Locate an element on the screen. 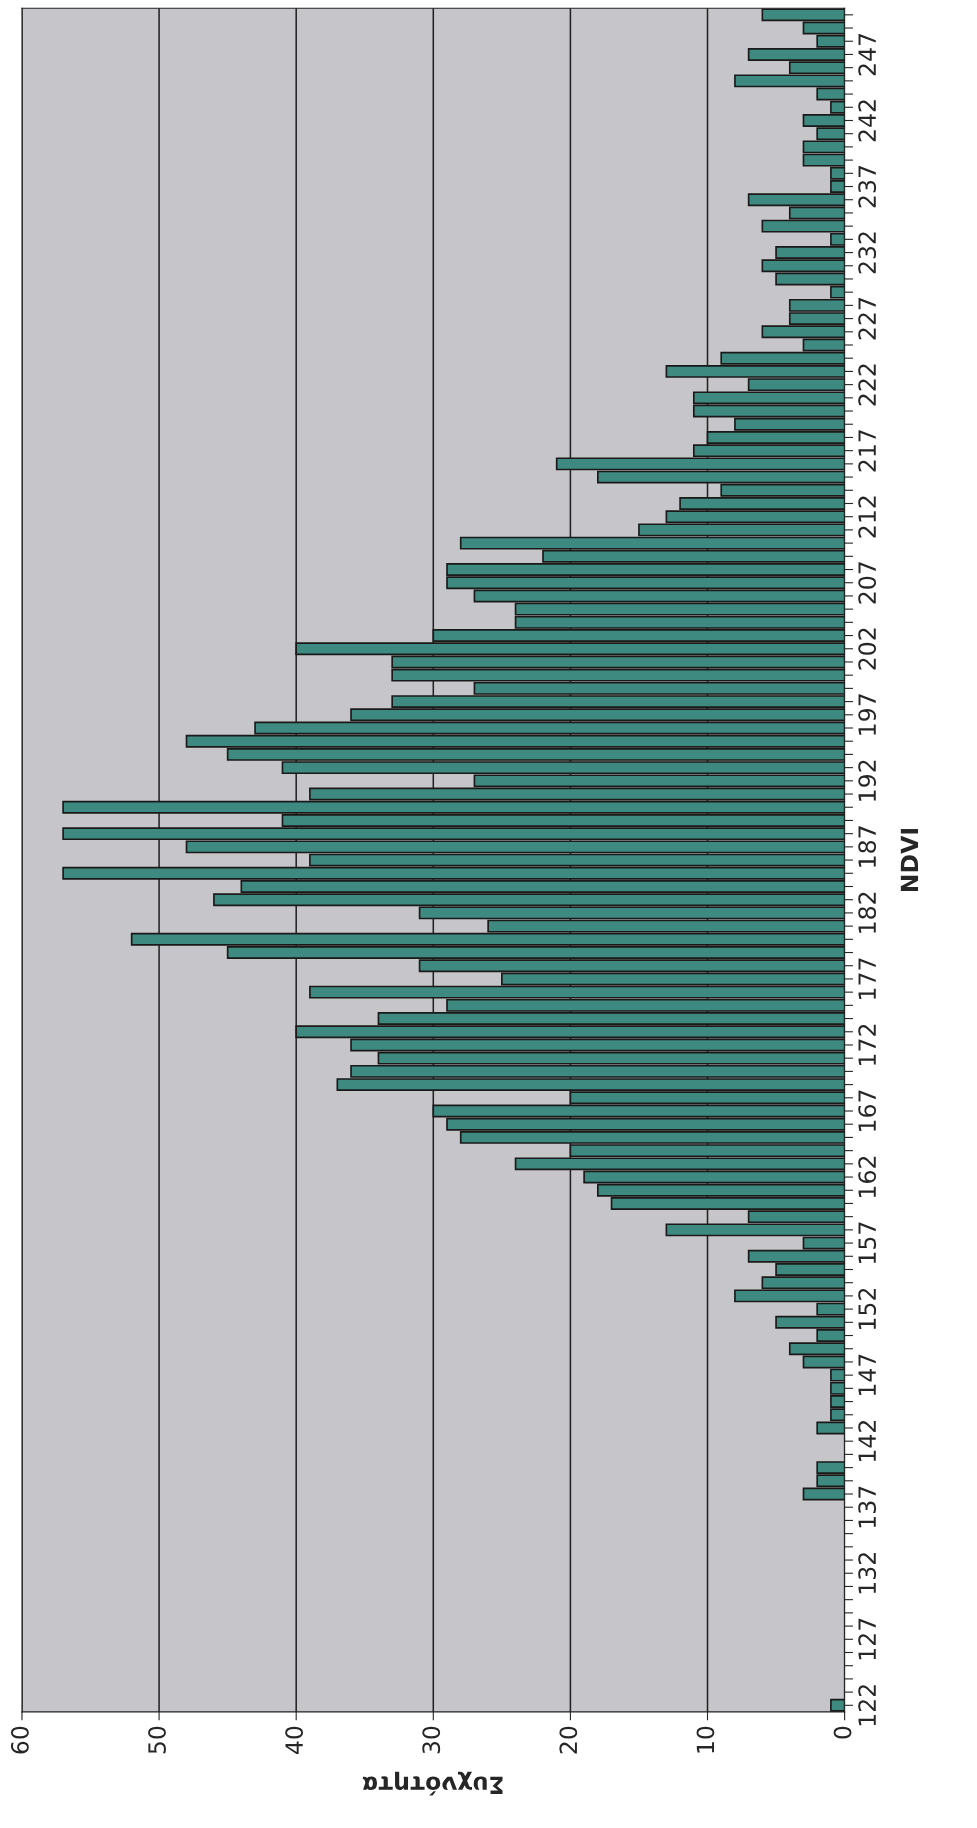 This screenshot has height=1828, width=977. y-tick-label: 162 is located at coordinates (867, 1176).